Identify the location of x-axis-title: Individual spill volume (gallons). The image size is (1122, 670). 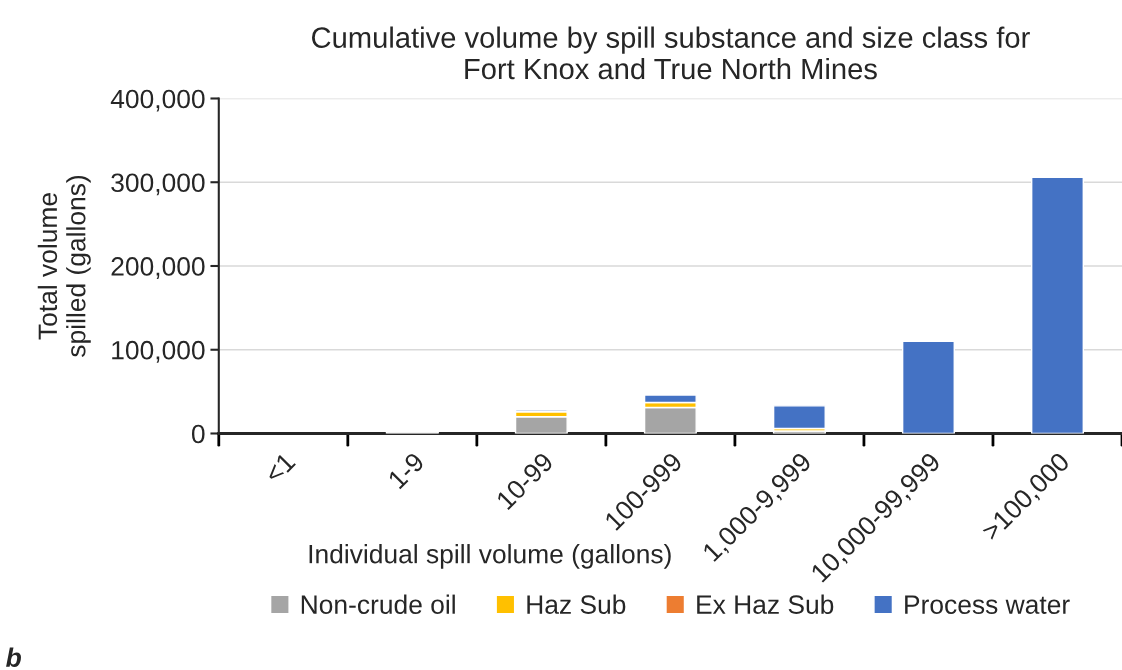
(490, 556).